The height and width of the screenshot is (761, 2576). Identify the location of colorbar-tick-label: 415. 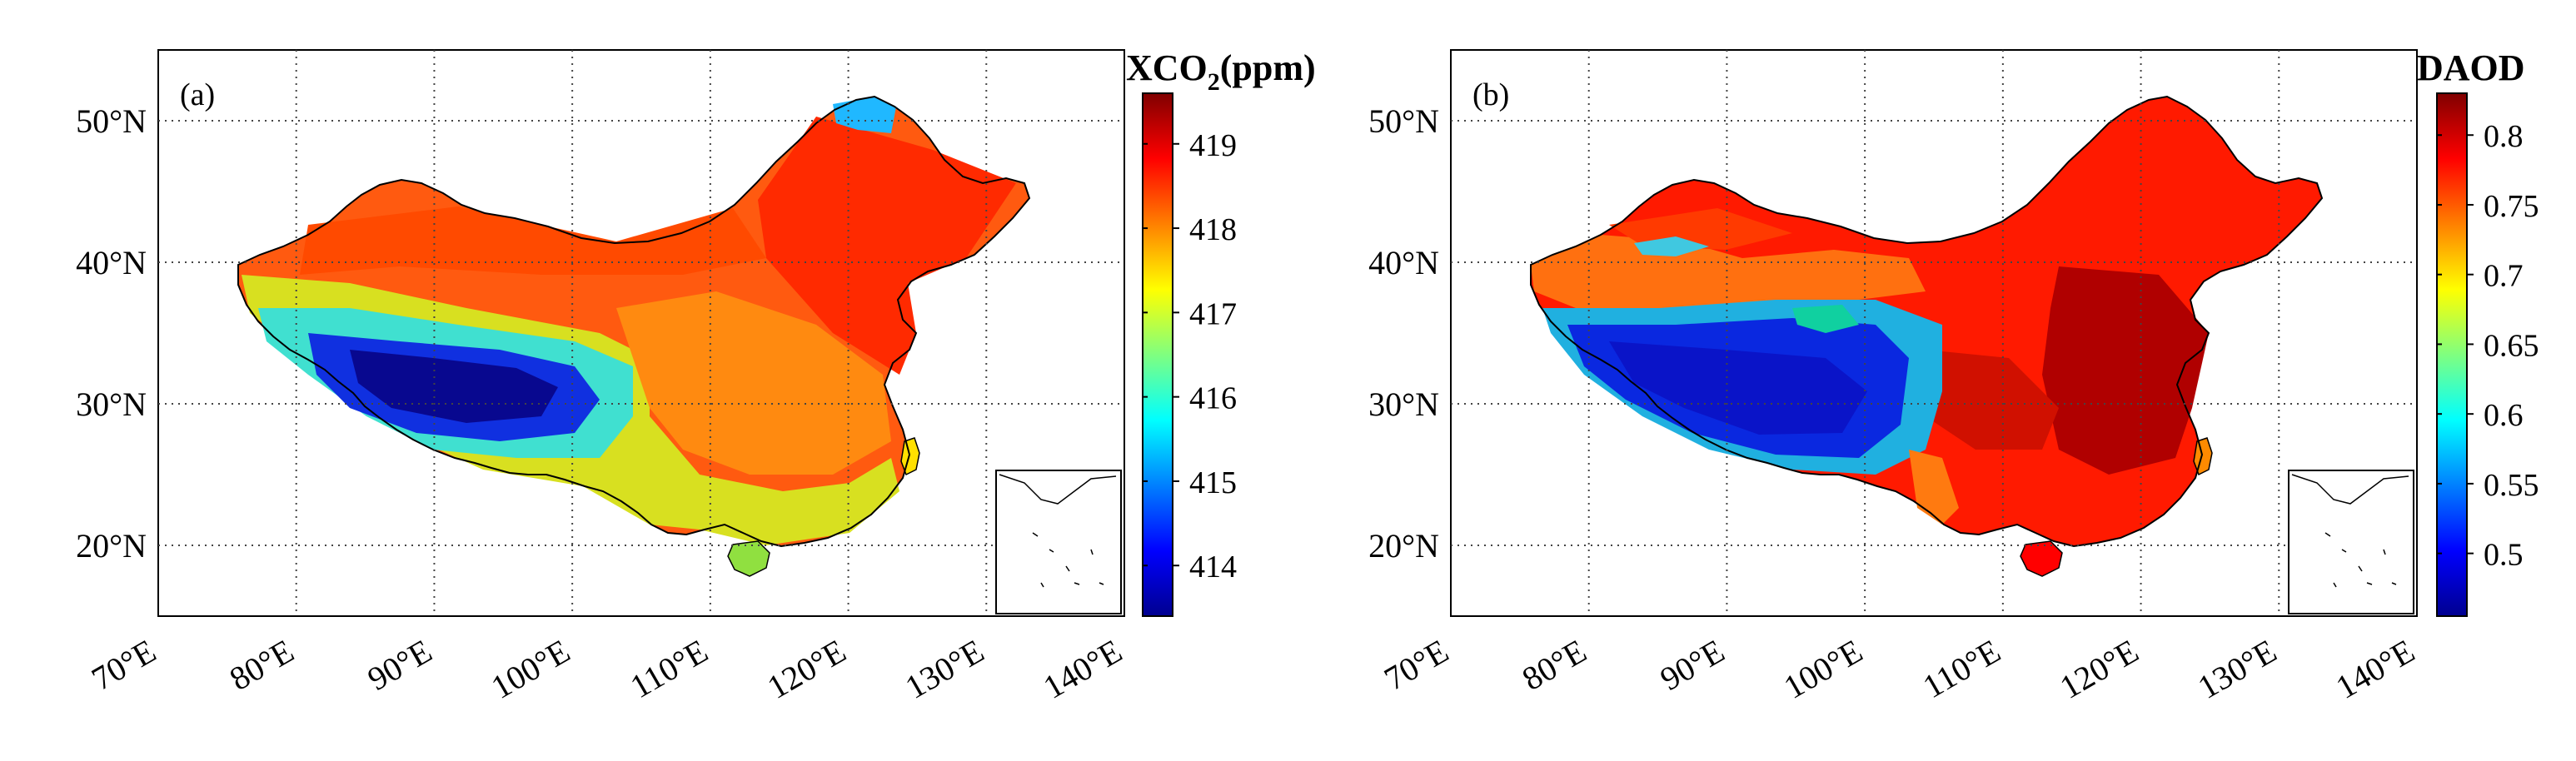
(1213, 482).